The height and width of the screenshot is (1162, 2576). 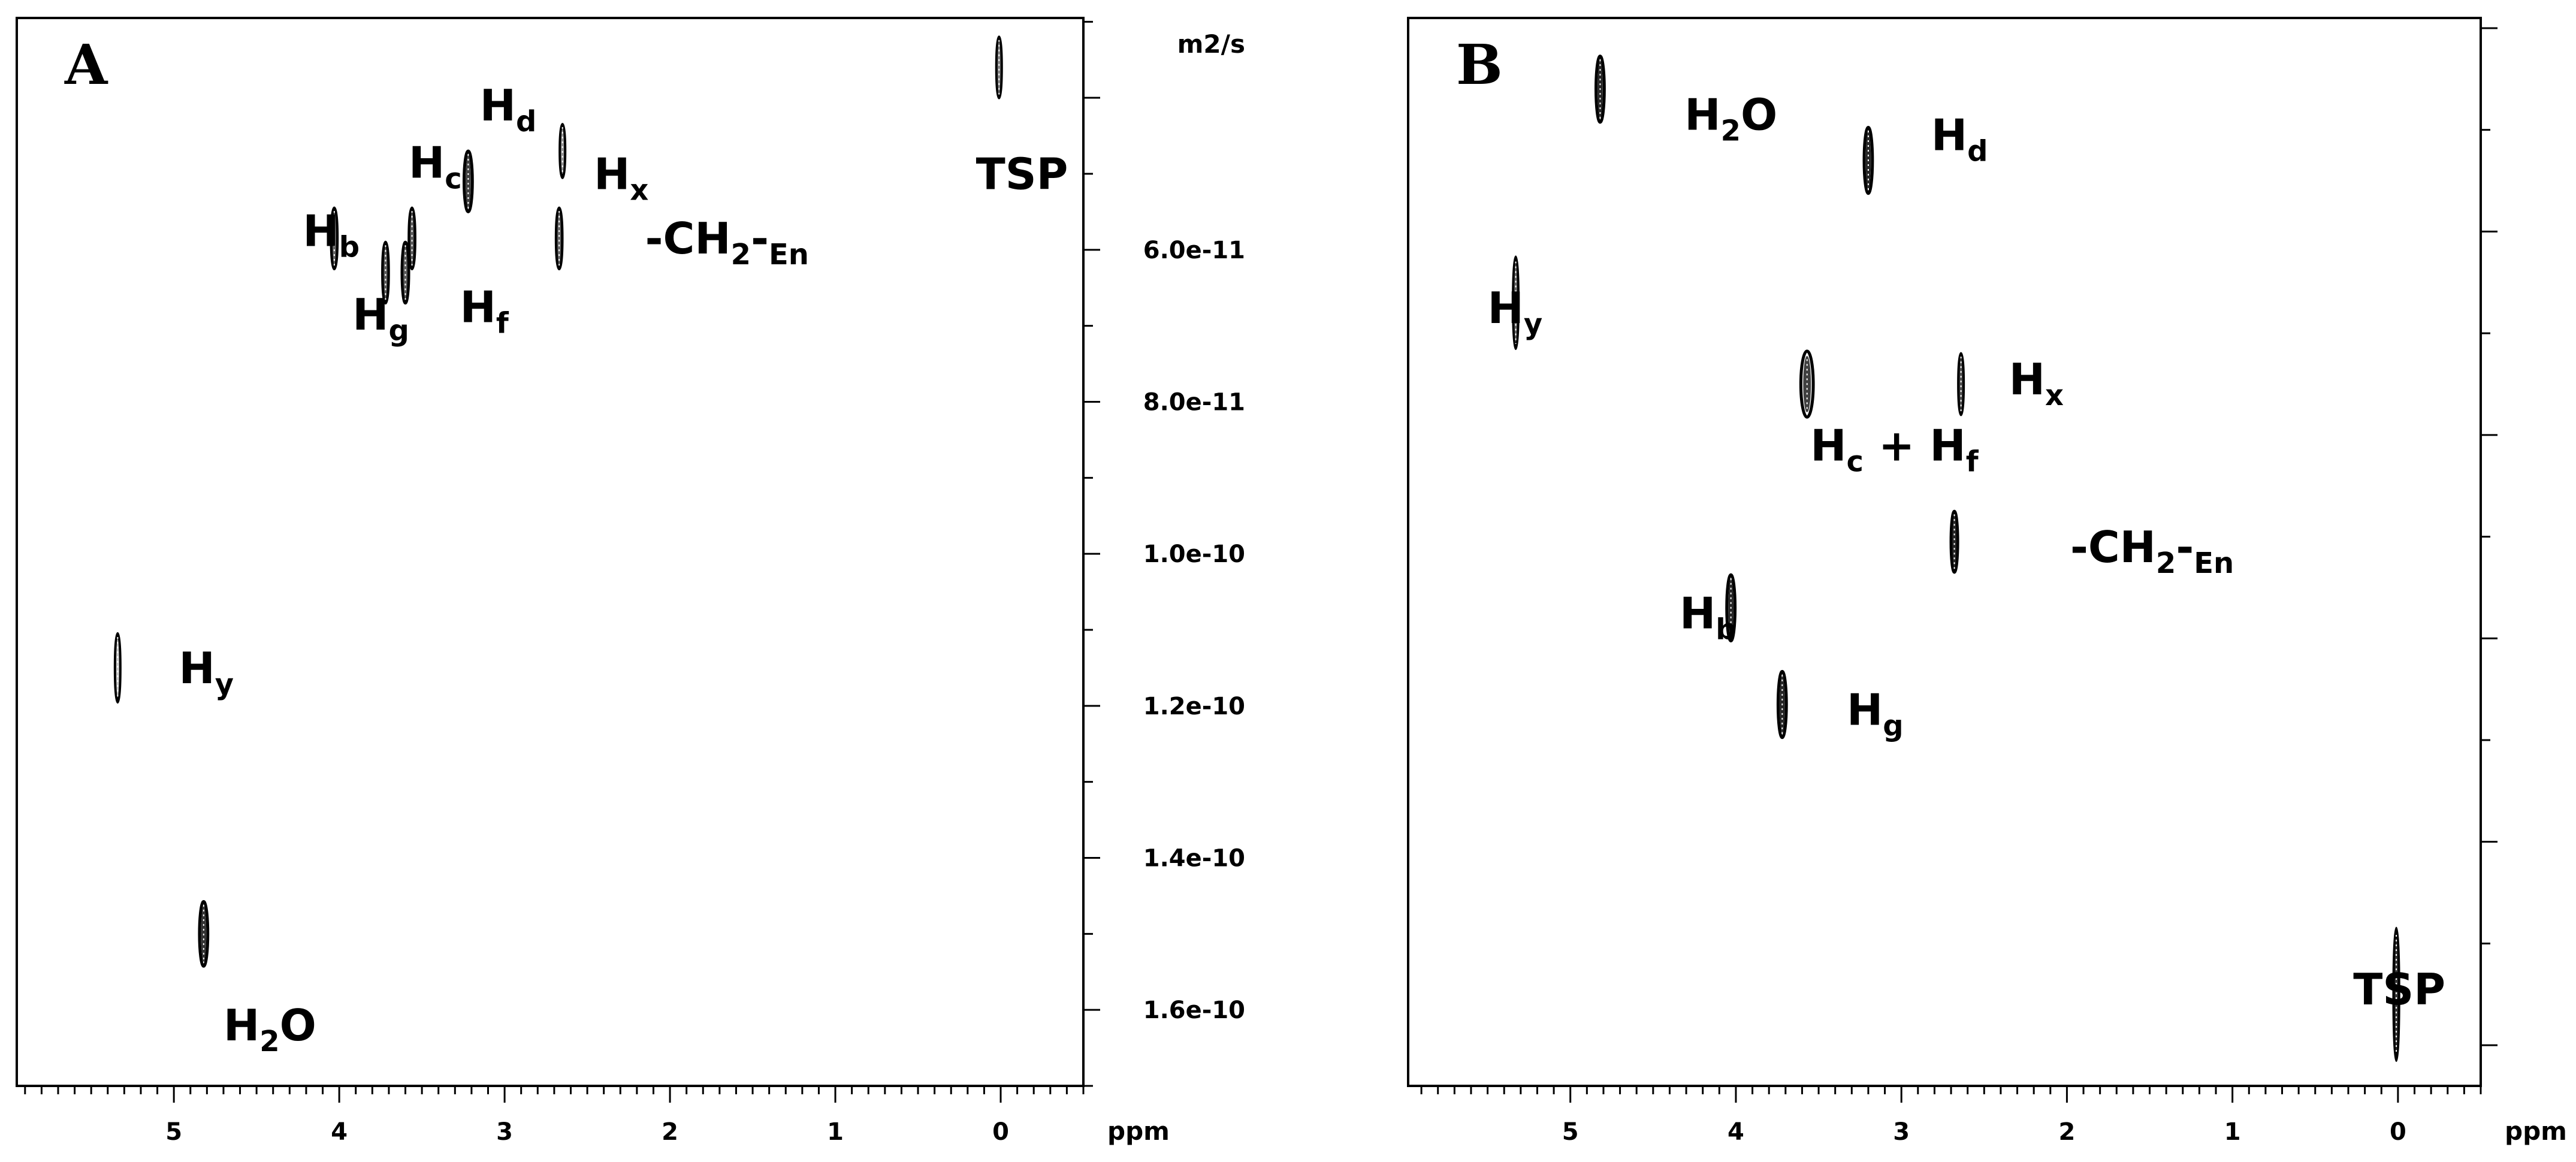 I want to click on y-tick-label: 1.6e-10, so click(x=1194, y=1011).